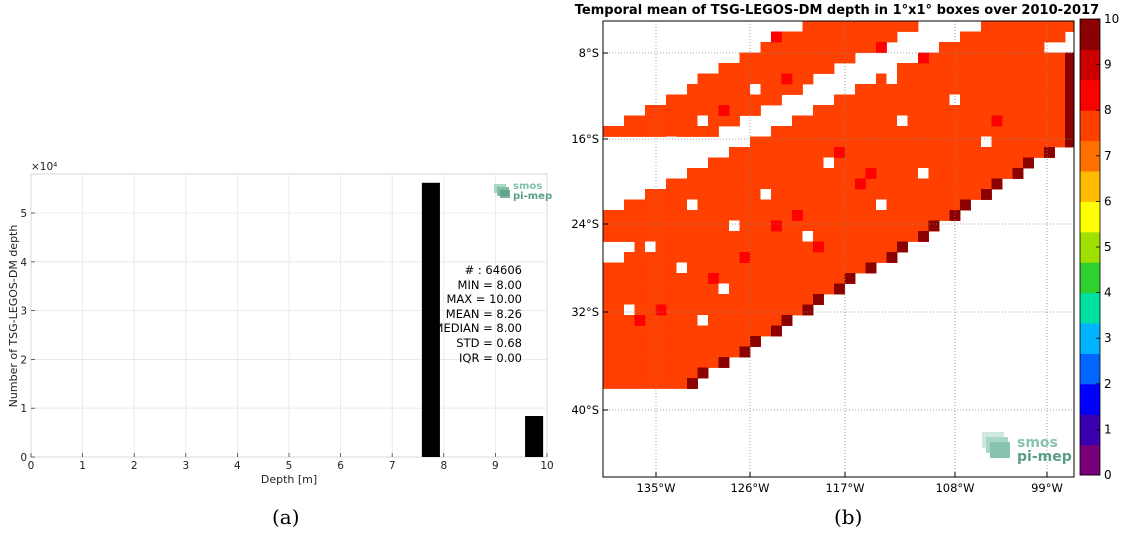 This screenshot has height=534, width=1132. Describe the element at coordinates (477, 328) in the screenshot. I see `stat-median: MEDIAN = 8.00` at that location.